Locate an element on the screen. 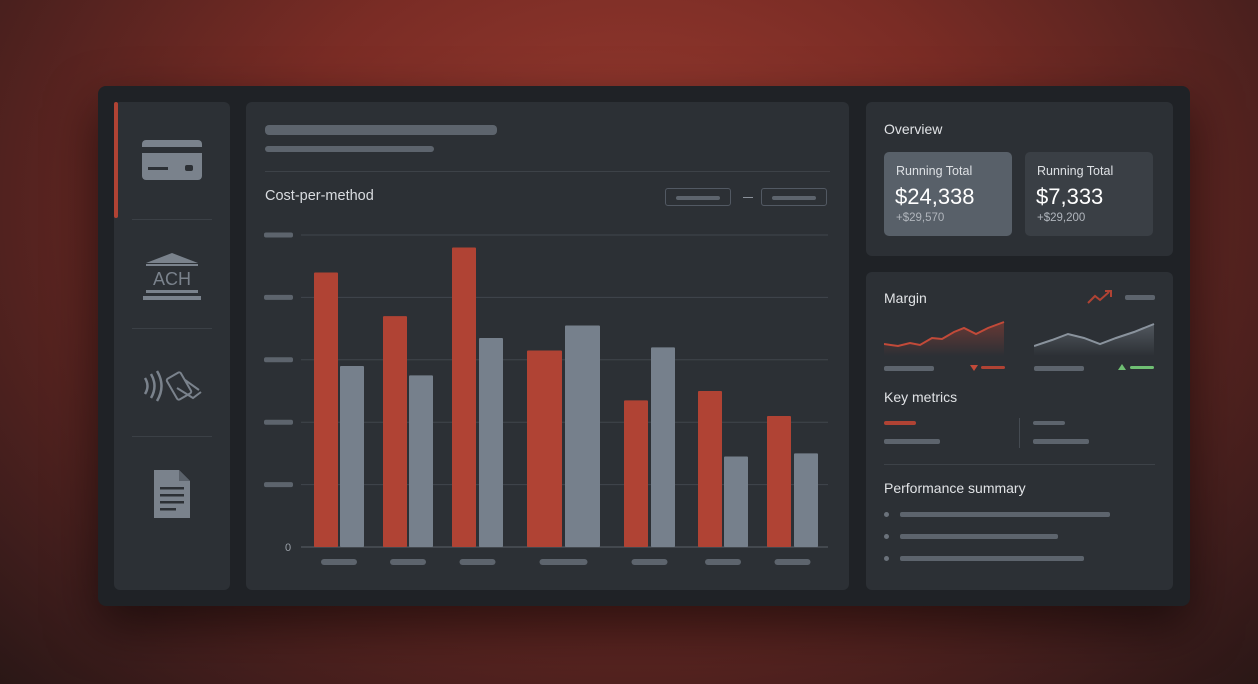 The image size is (1258, 684). margin-title: Margin is located at coordinates (905, 298).